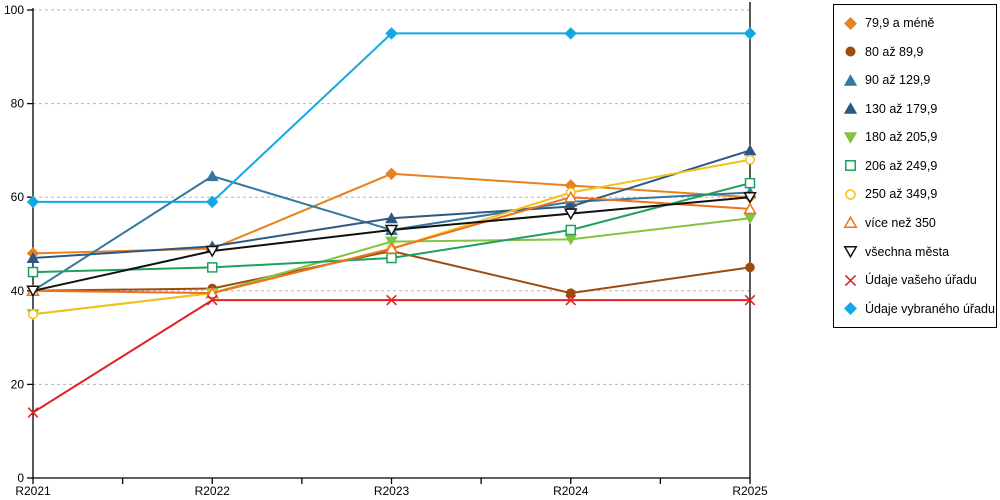  Describe the element at coordinates (392, 491) in the screenshot. I see `x-tick-label: R2023` at that location.